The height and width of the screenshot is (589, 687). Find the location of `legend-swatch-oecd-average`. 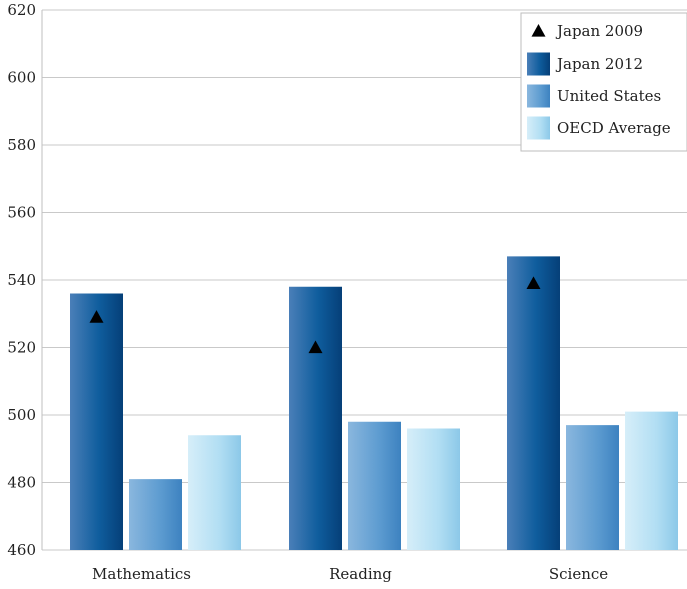

legend-swatch-oecd-average is located at coordinates (538, 128).